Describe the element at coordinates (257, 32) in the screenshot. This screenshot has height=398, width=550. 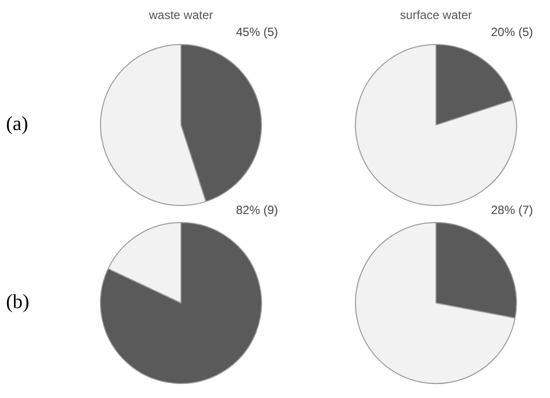
I see `data-label: 45% (5)` at that location.